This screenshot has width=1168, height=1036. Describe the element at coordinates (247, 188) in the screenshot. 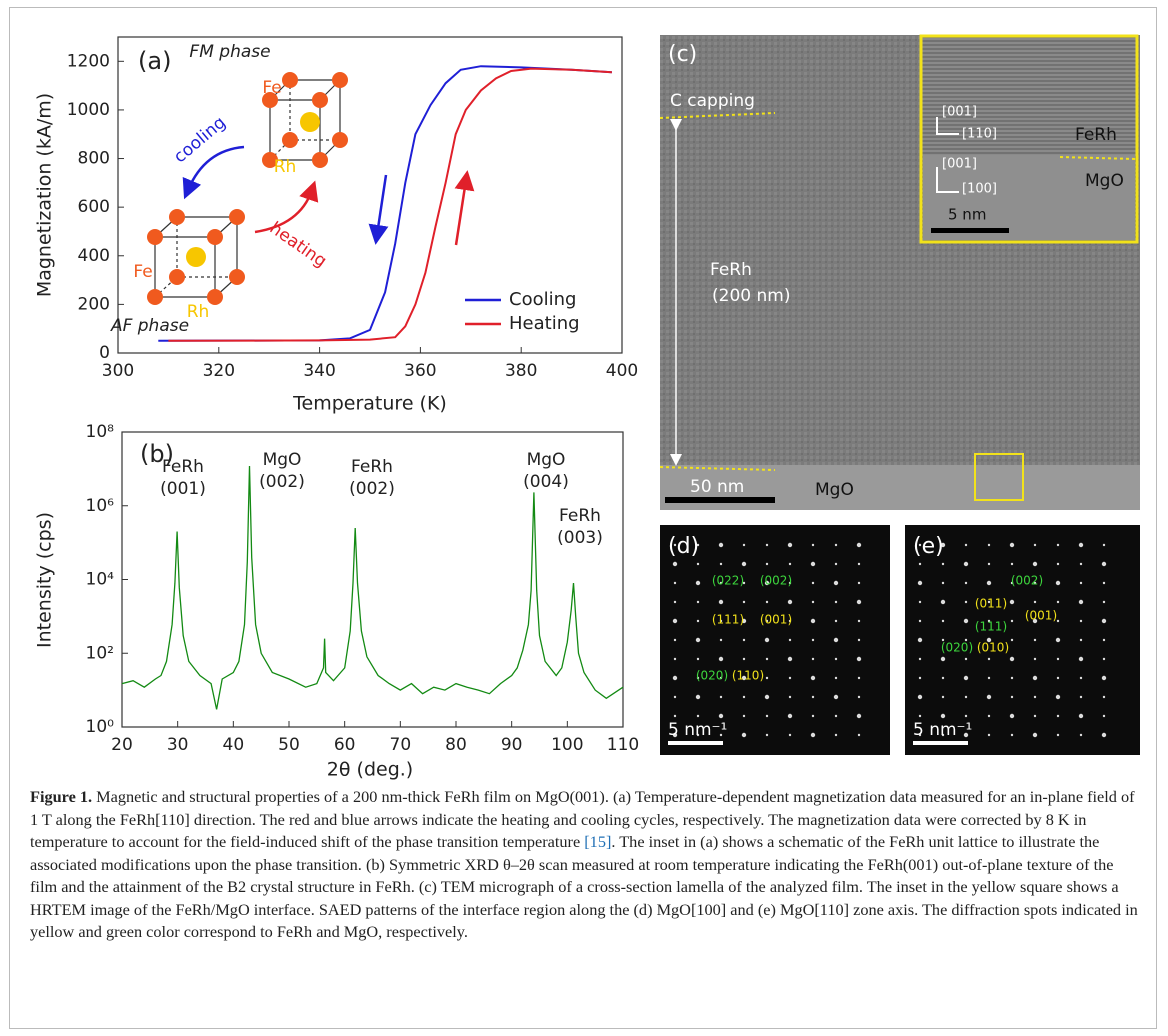

I see `atoms` at that location.